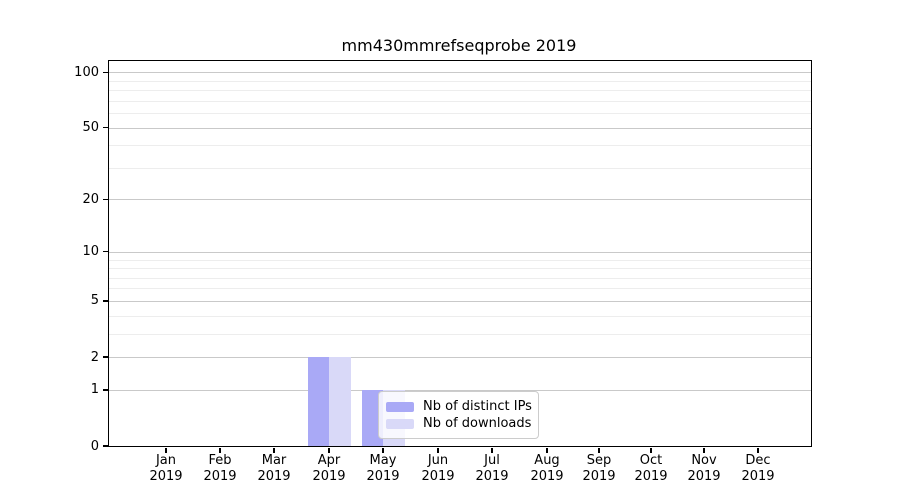 The height and width of the screenshot is (500, 900). What do you see at coordinates (220, 469) in the screenshot?
I see `x-tick-label: Feb 2019` at bounding box center [220, 469].